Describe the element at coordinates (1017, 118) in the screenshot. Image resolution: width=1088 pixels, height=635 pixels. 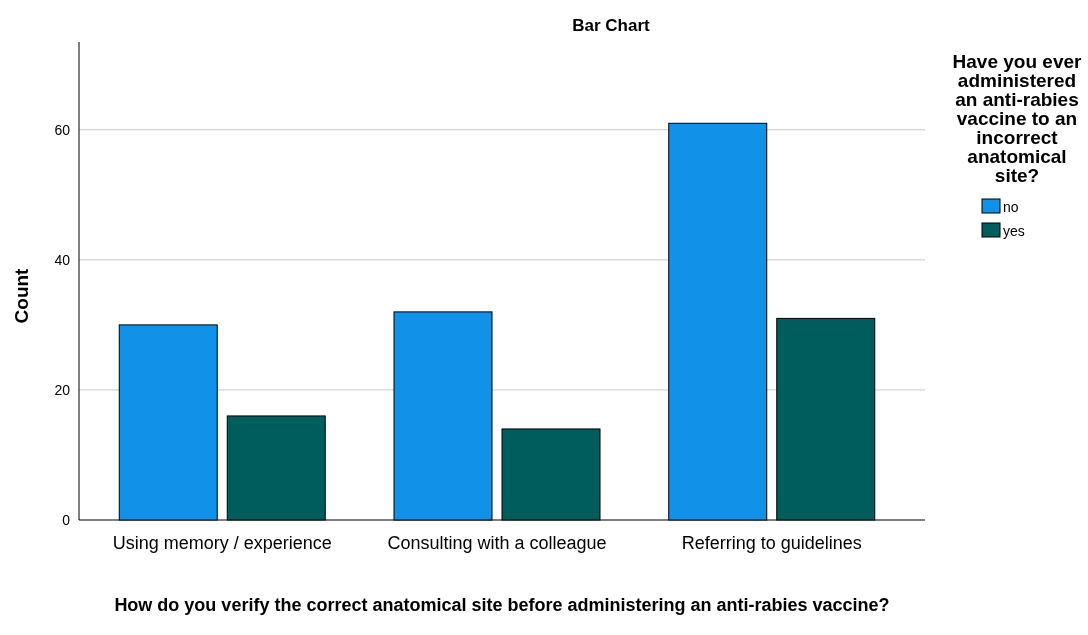
I see `legend-title: Have you ever administered an anti-rabies vaccine to an incorrect anatomical site?` at that location.